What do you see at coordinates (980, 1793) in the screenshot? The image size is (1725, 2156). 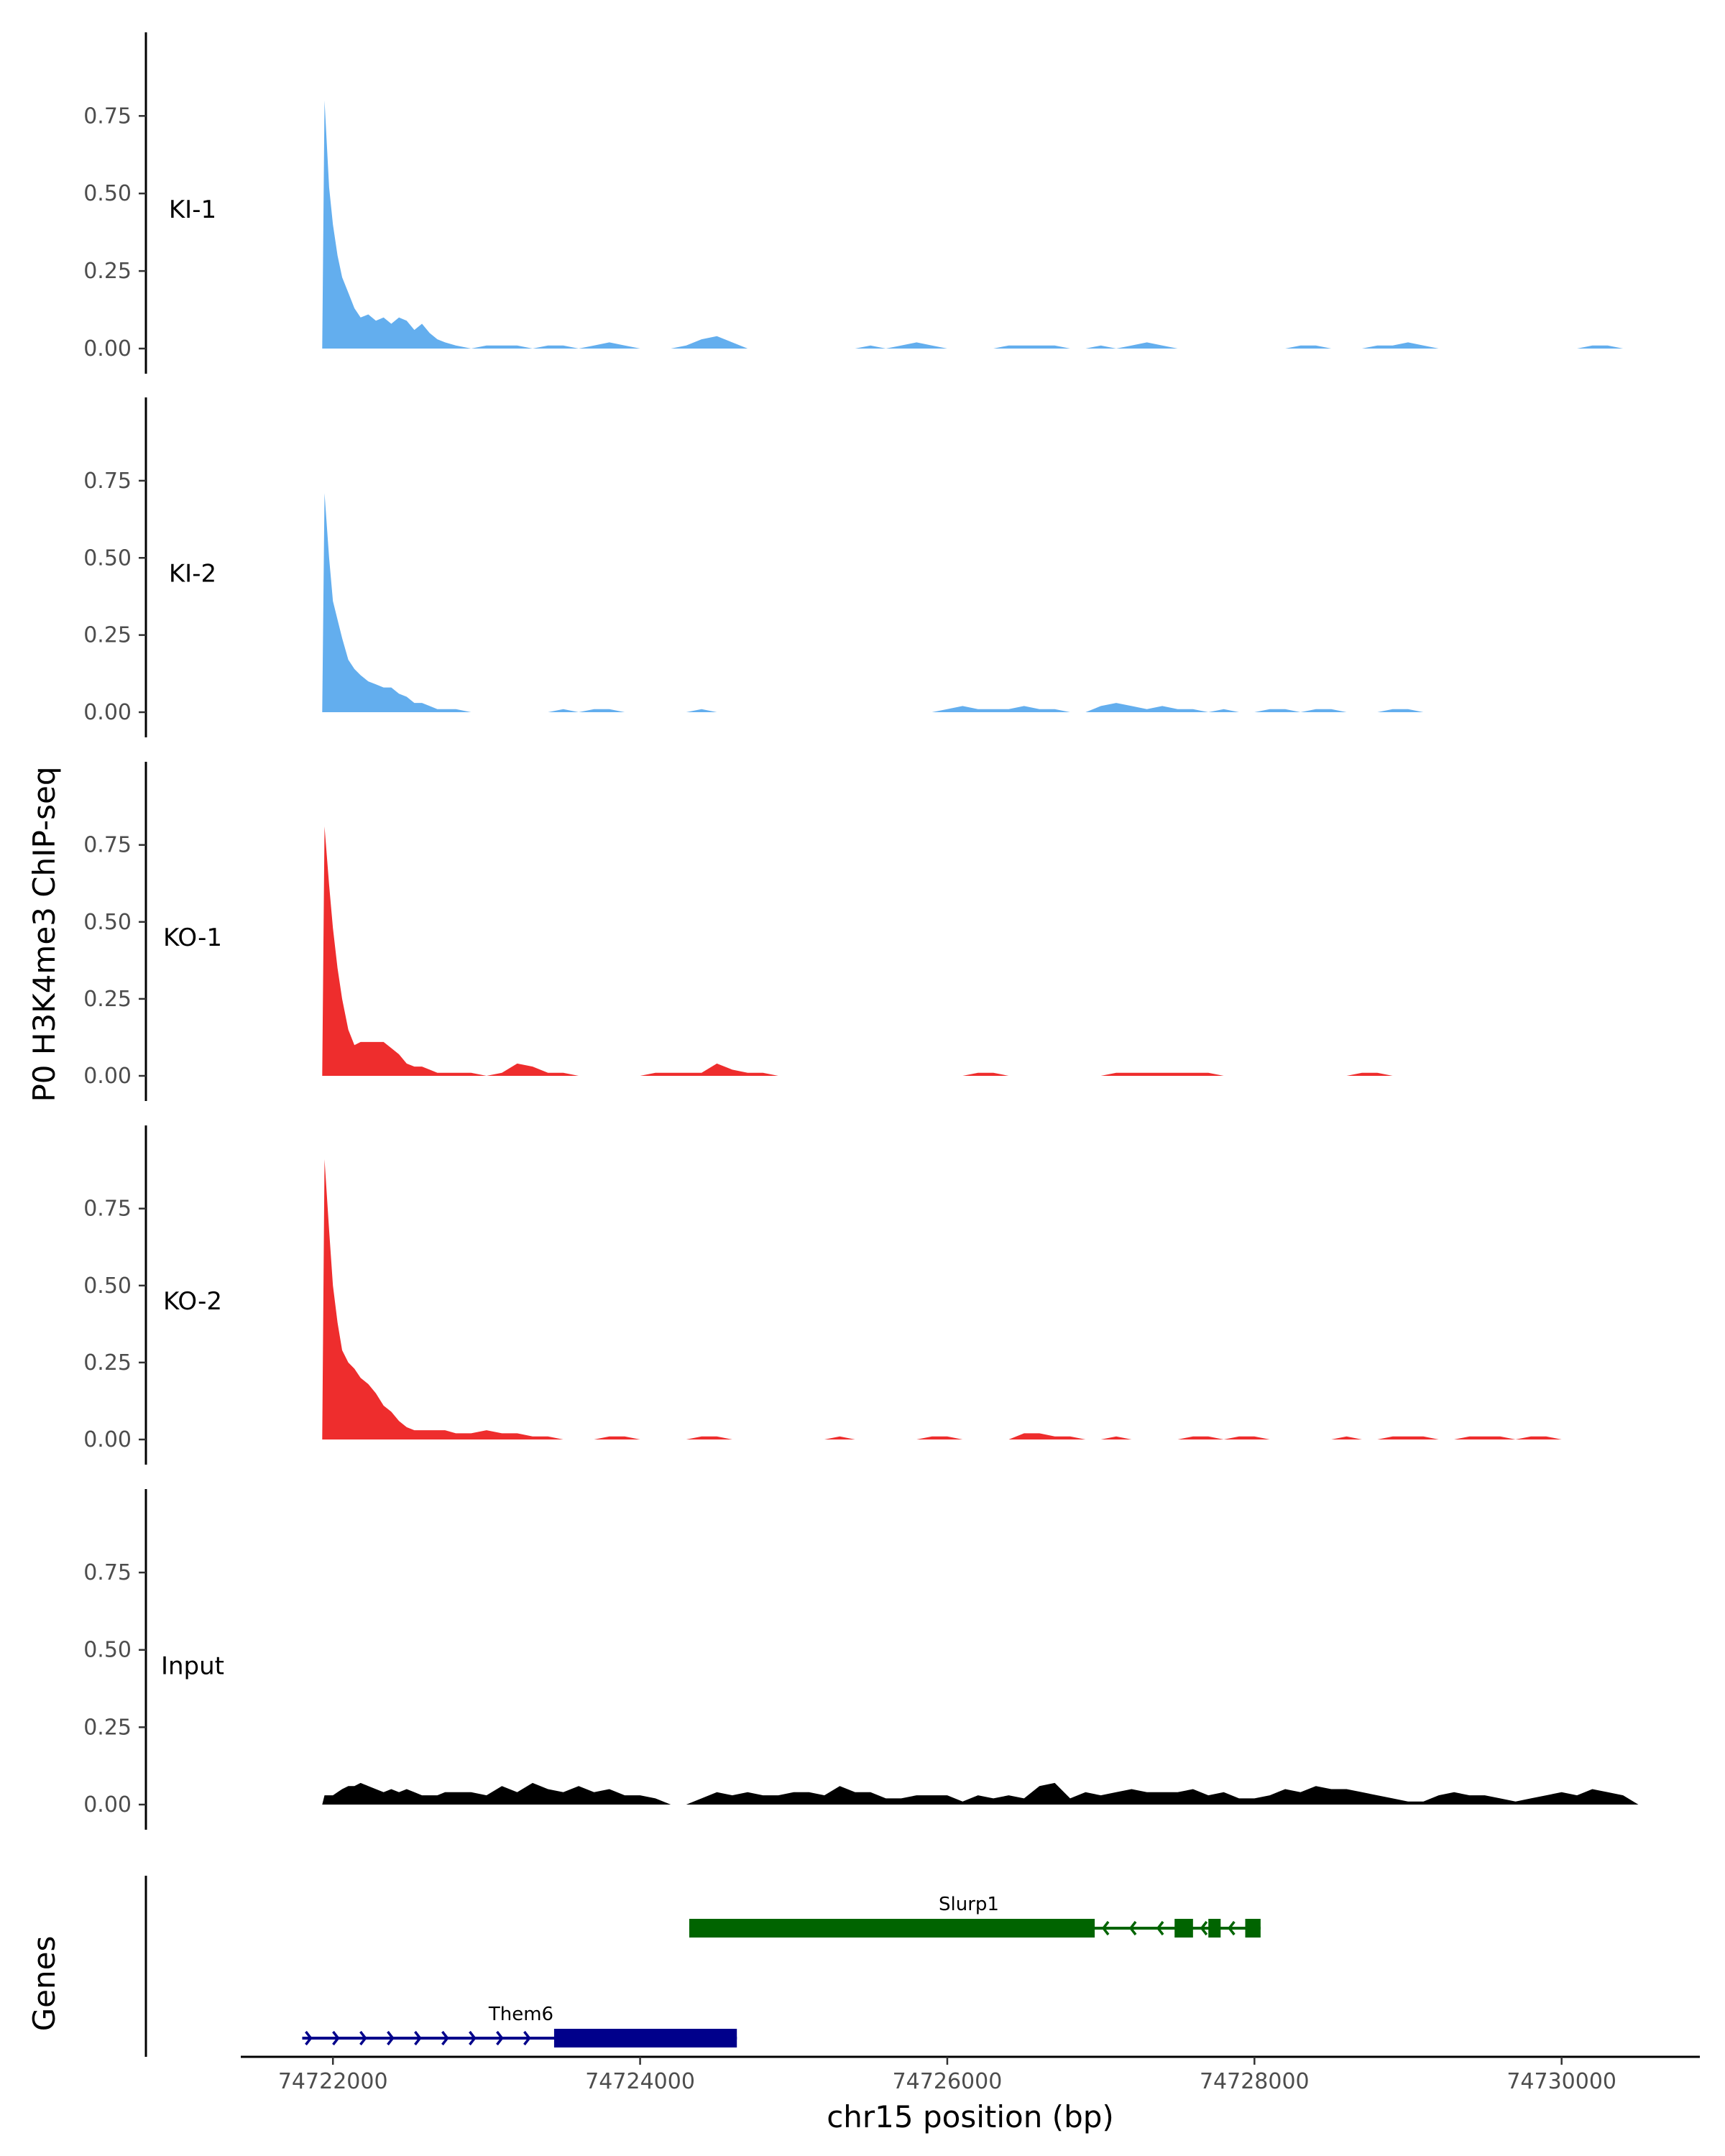 I see `signal-area-input` at bounding box center [980, 1793].